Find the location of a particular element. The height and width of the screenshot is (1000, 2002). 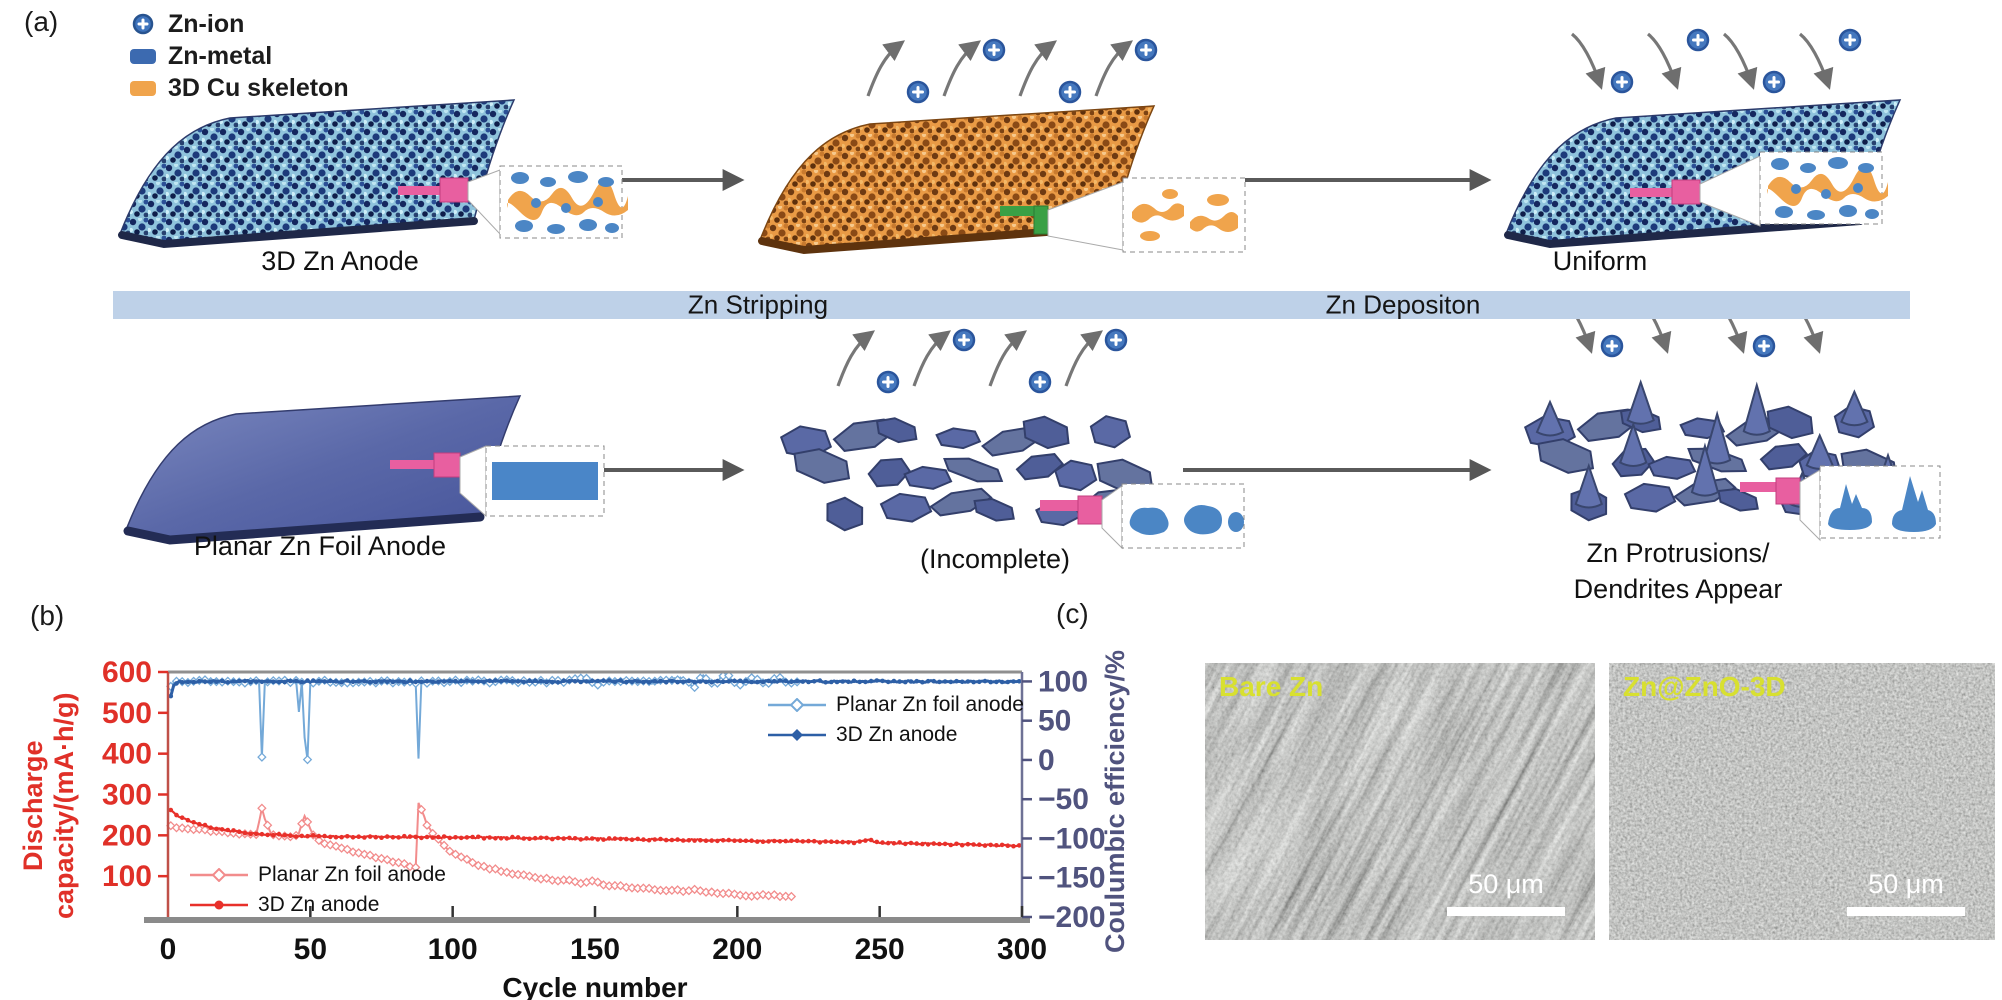

caption-incomplete: (Incomplete) is located at coordinates (995, 559).